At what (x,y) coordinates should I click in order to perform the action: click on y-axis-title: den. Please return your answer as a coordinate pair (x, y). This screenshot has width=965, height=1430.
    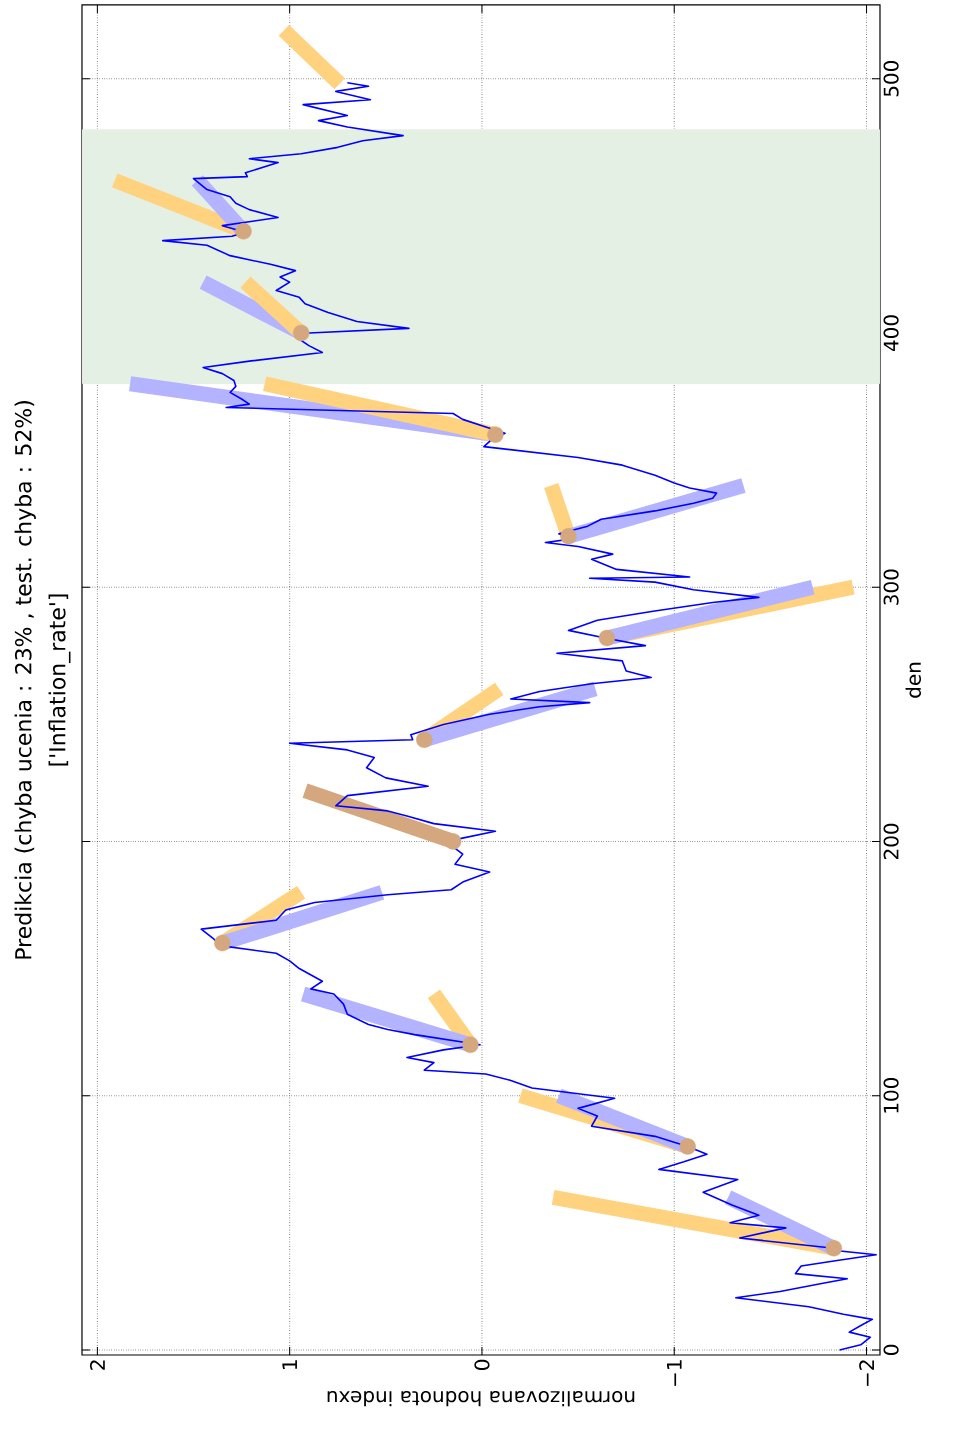
    Looking at the image, I should click on (913, 680).